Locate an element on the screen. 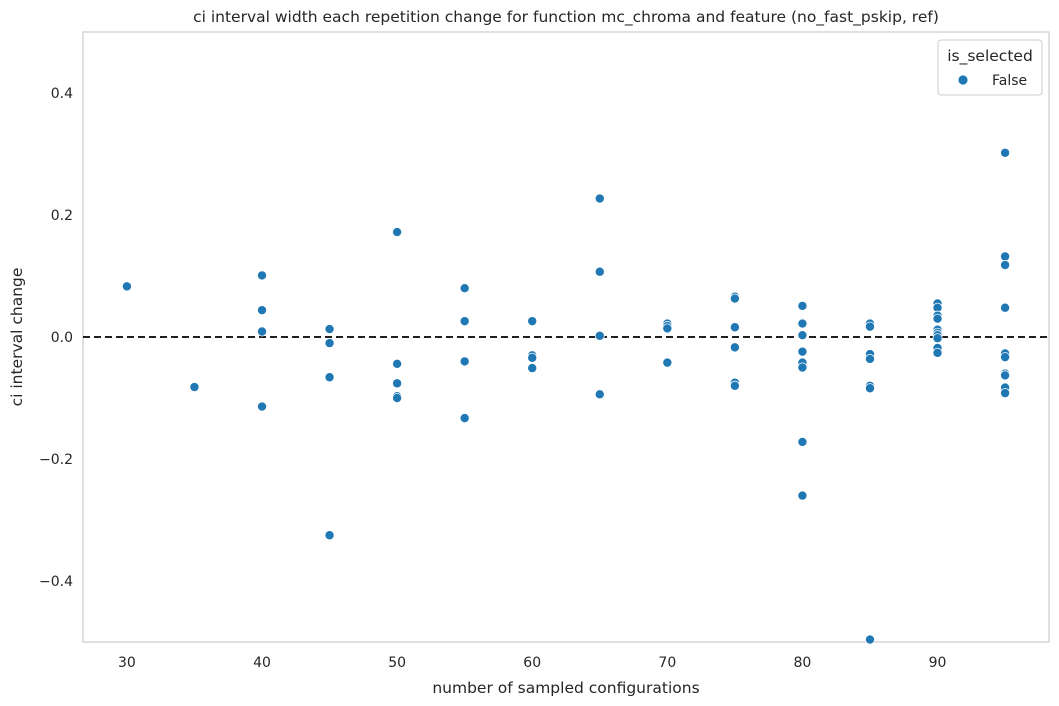 Image resolution: width=1059 pixels, height=706 pixels. x-tick-label: 70 is located at coordinates (667, 663).